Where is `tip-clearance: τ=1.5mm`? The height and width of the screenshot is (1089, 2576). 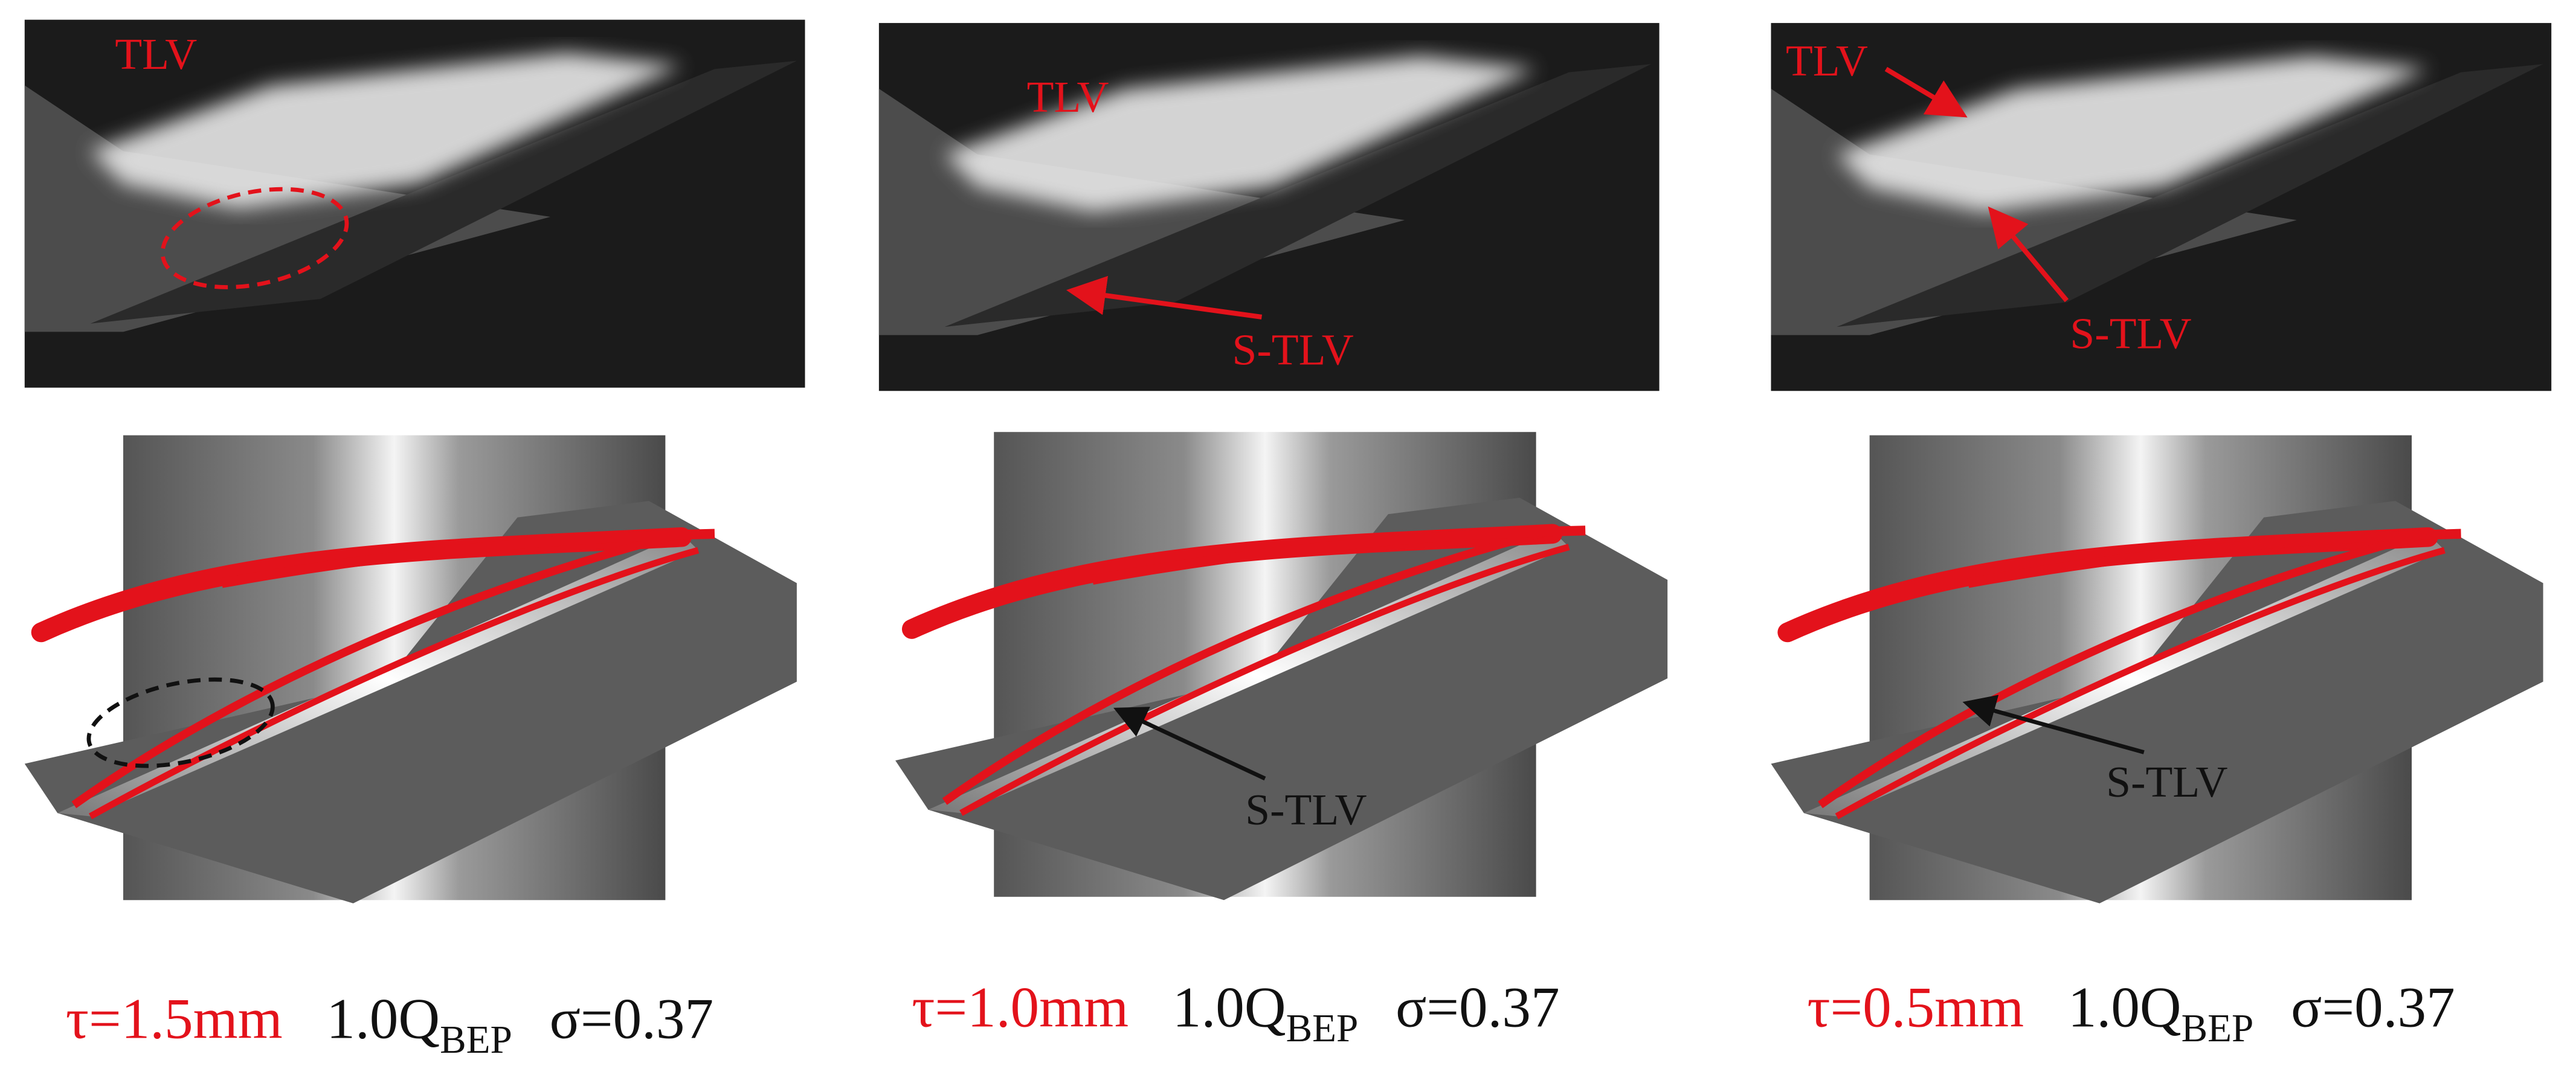 tip-clearance: τ=1.5mm is located at coordinates (174, 1019).